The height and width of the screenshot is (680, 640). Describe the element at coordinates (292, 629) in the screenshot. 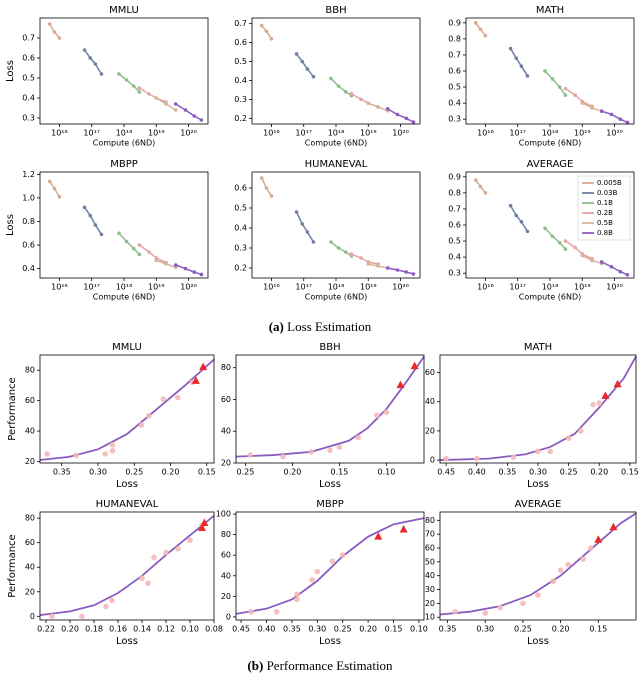

I see `x-tick-label: 0.35` at that location.